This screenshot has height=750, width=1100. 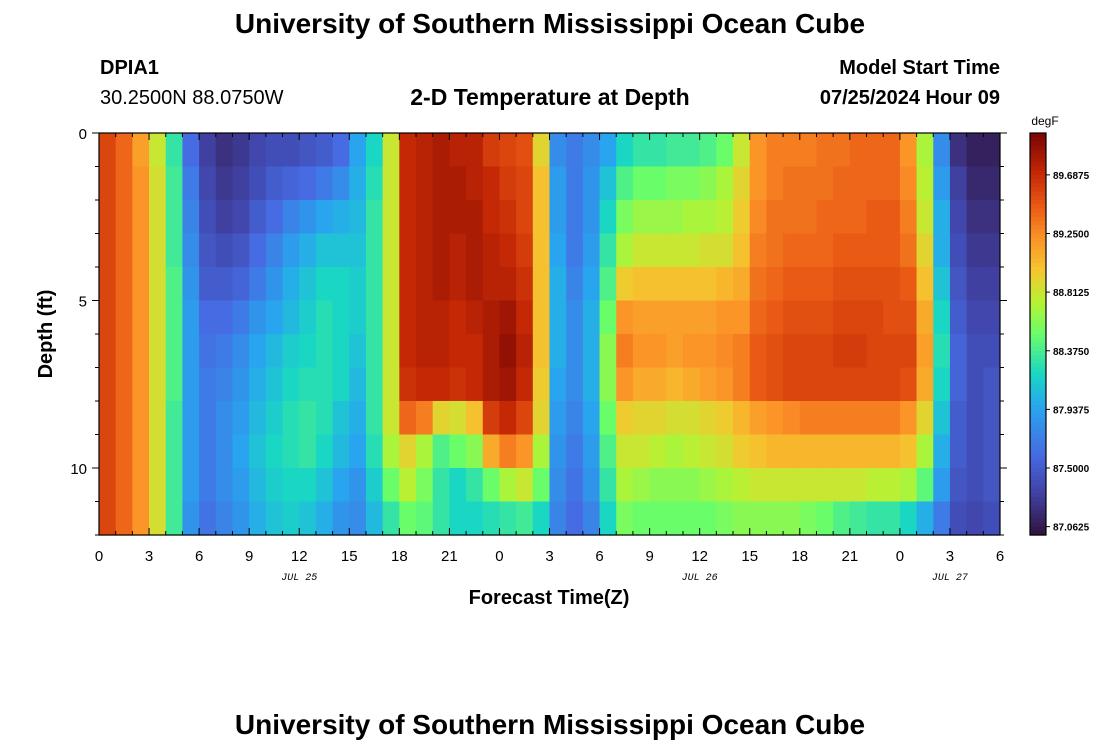 I want to click on x-tick-label: 3, so click(x=549, y=556).